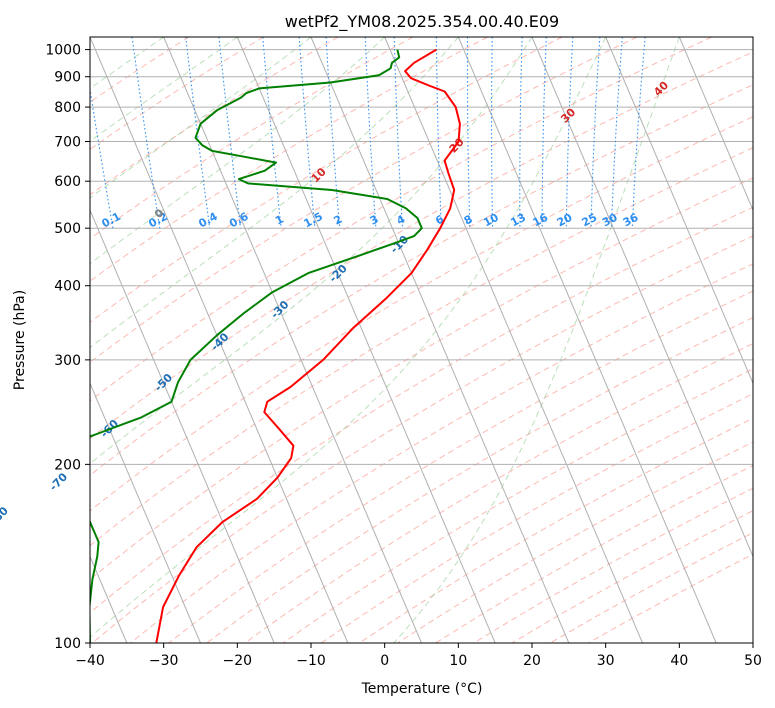  Describe the element at coordinates (238, 661) in the screenshot. I see `x-tick-label: −20` at that location.